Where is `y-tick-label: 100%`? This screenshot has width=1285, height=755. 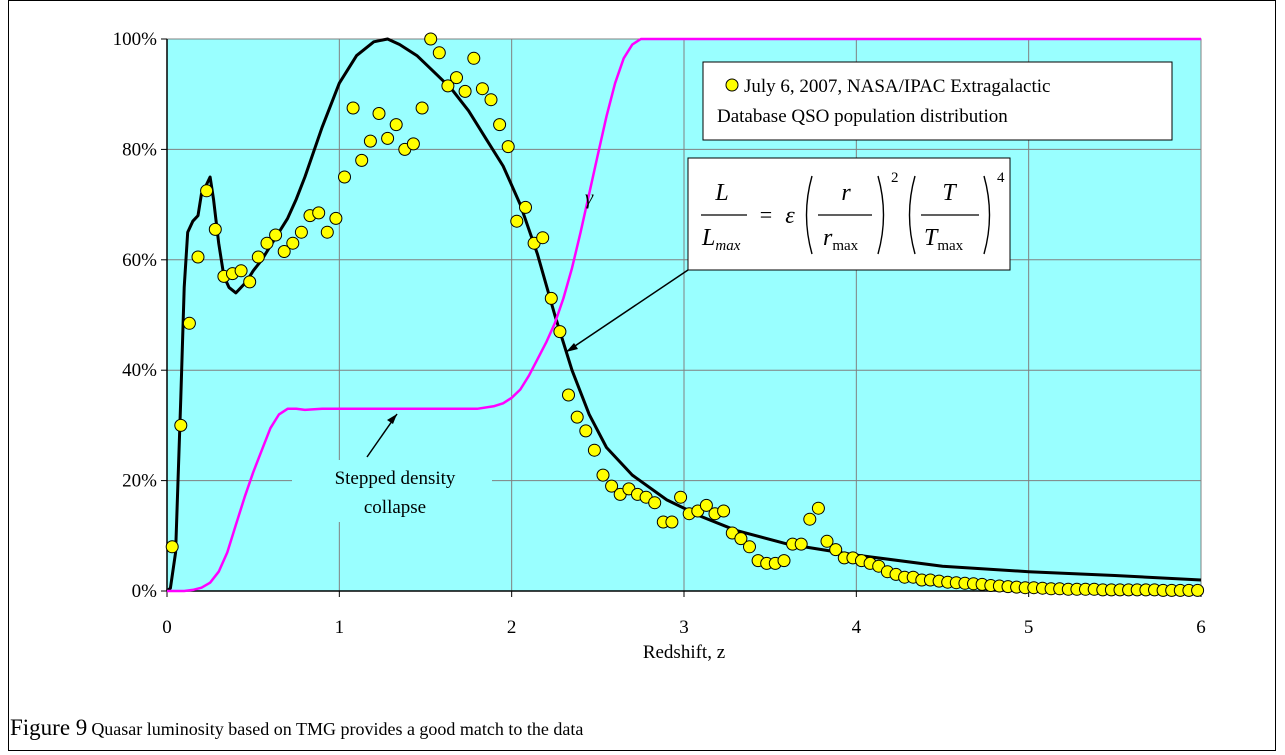 y-tick-label: 100% is located at coordinates (135, 39).